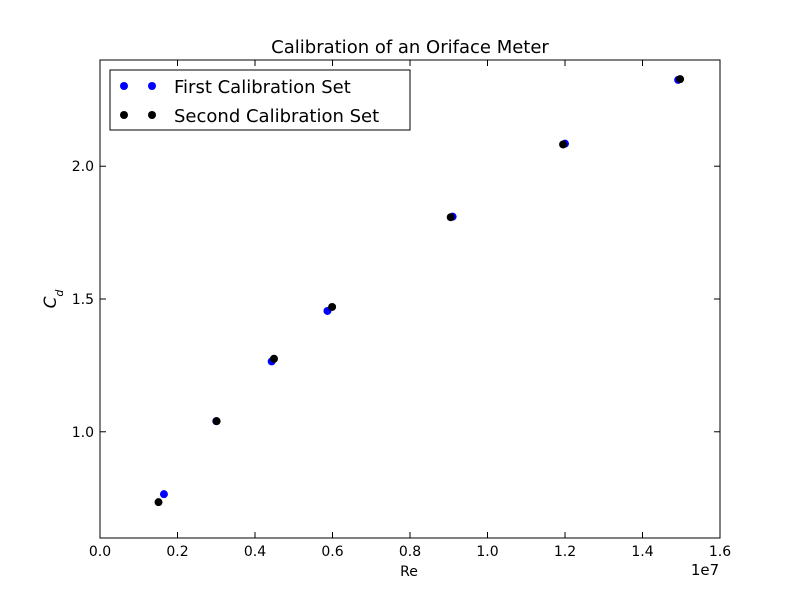 The width and height of the screenshot is (800, 600). I want to click on x-tick-label: 0.2, so click(177, 552).